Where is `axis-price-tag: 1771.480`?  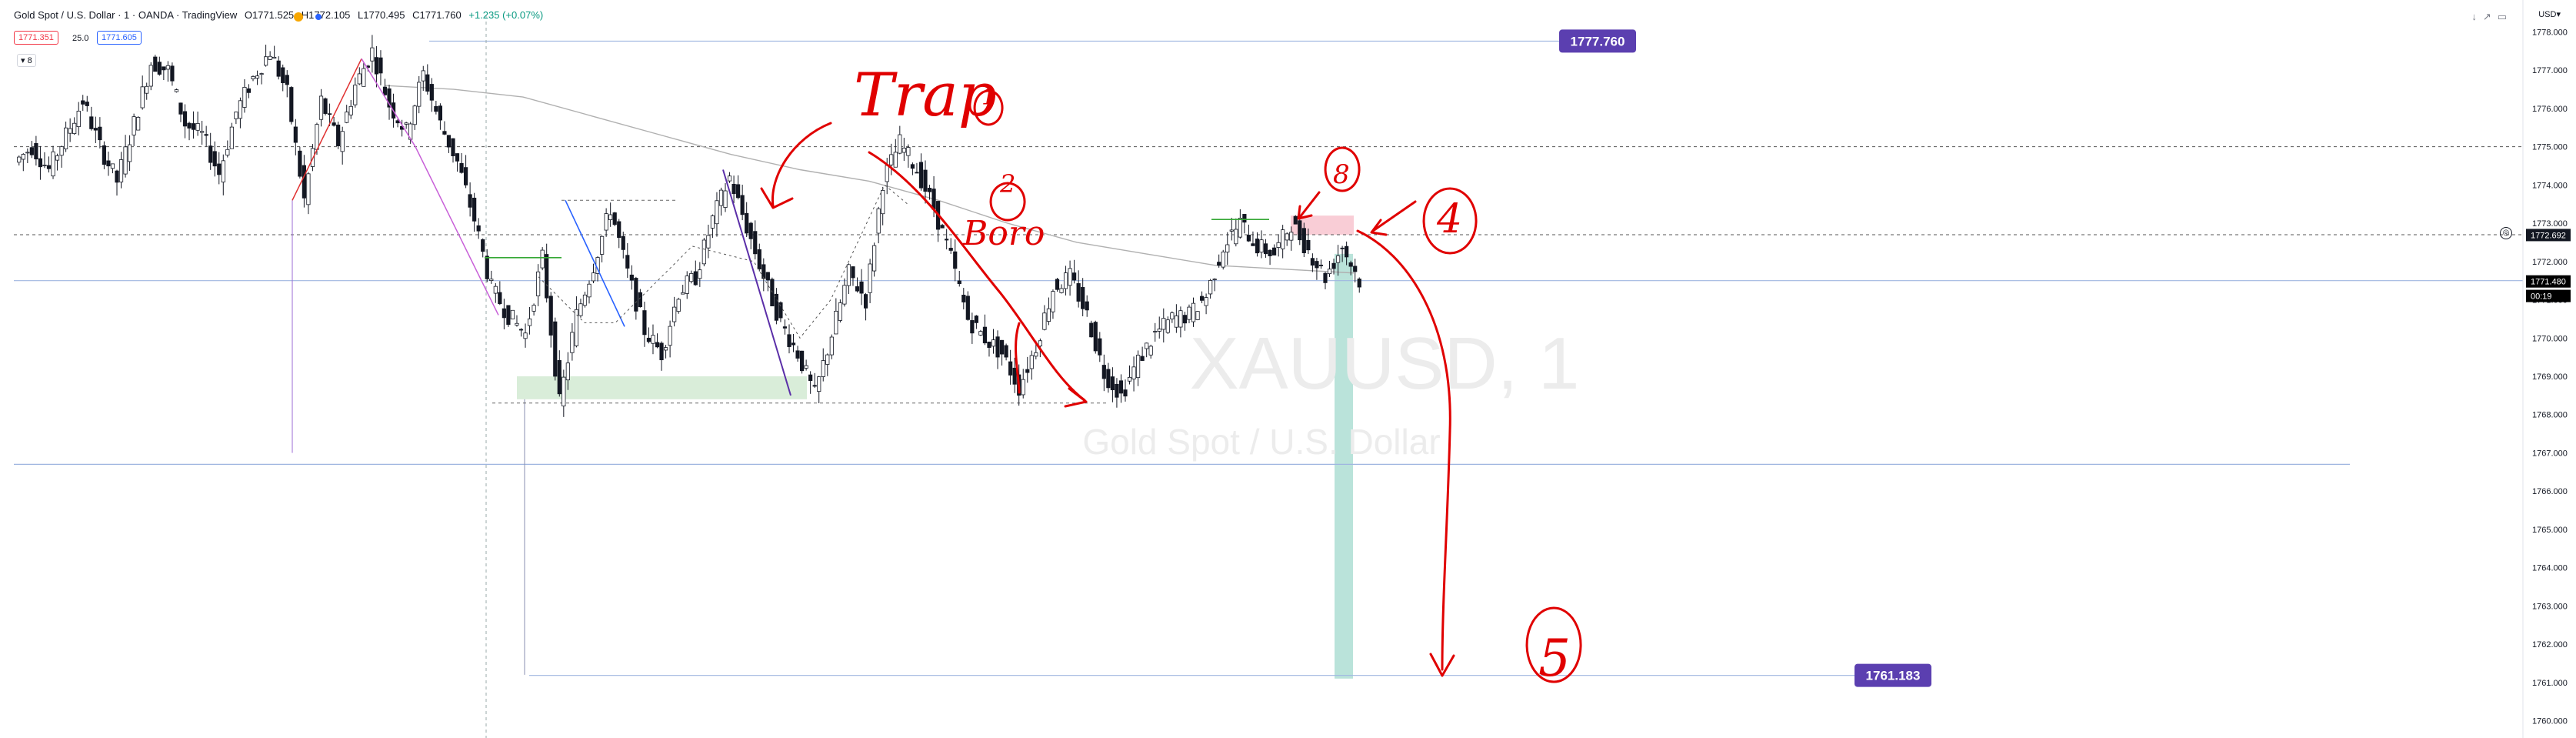
axis-price-tag: 1771.480 is located at coordinates (2548, 282).